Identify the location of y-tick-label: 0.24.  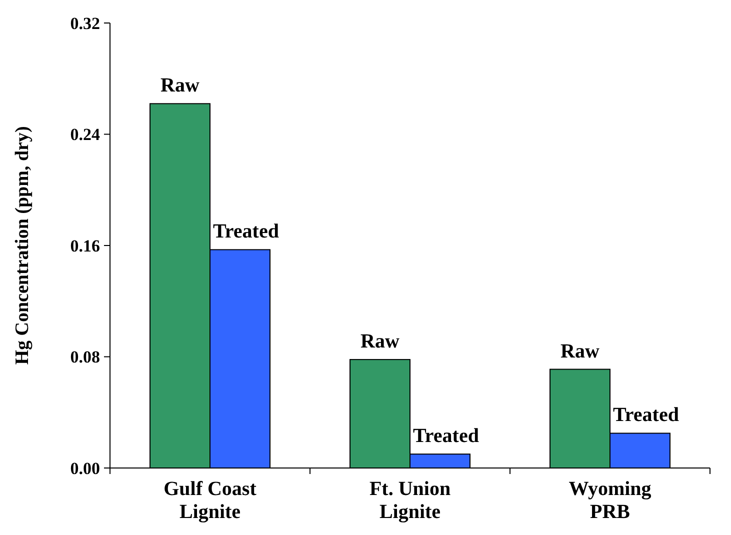
(85, 134).